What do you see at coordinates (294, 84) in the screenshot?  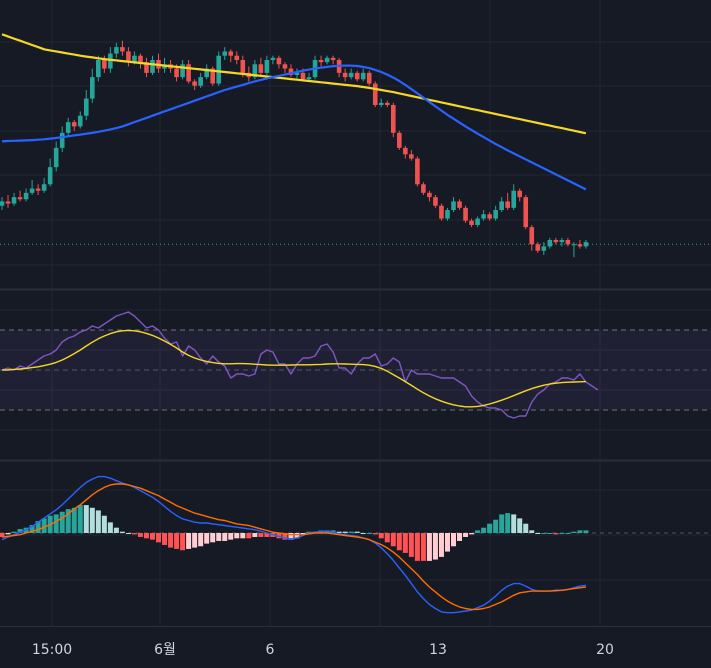 I see `ma-slow-line` at bounding box center [294, 84].